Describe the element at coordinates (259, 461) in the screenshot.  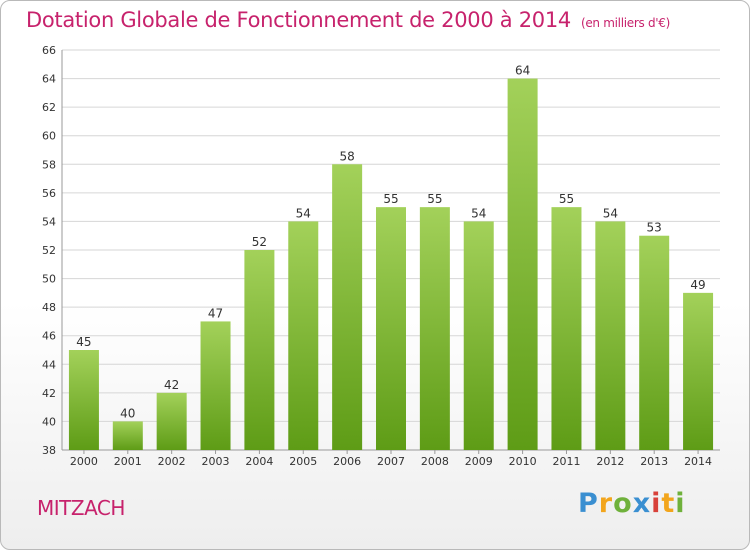
I see `x-tick-label: 2004` at that location.